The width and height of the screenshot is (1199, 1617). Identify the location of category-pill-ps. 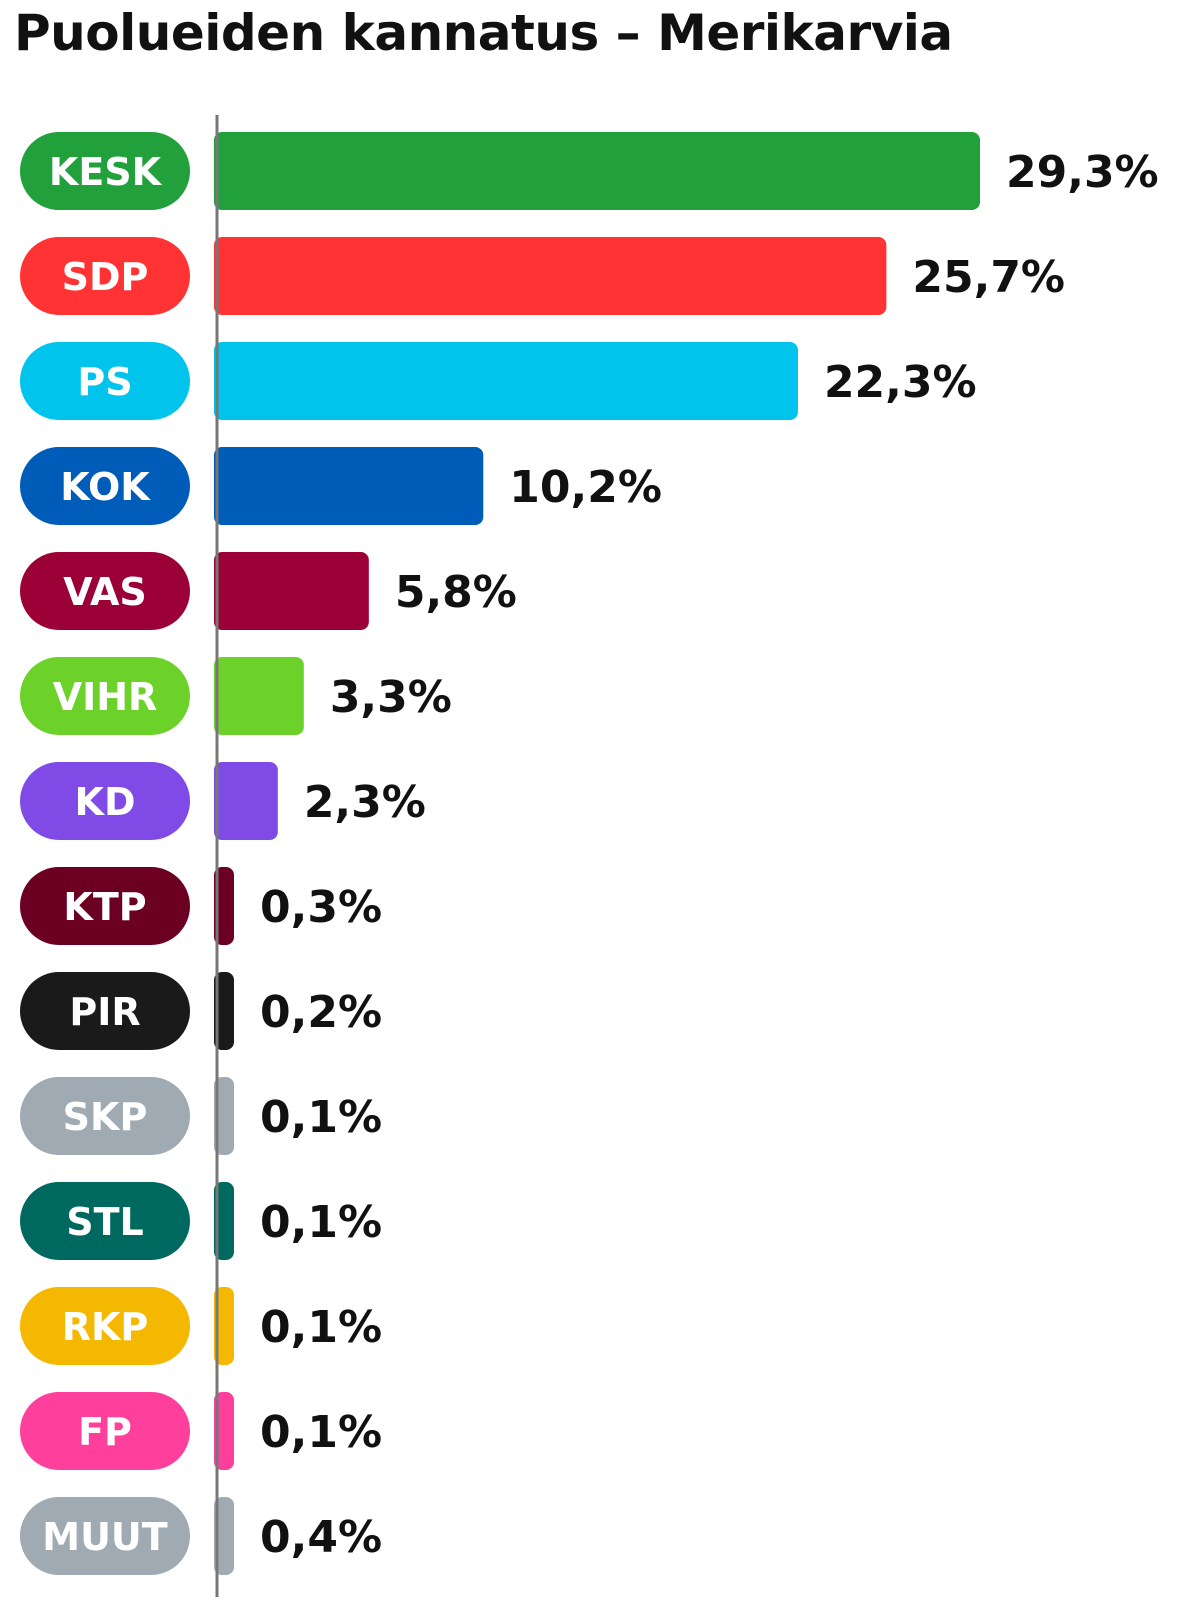
(105, 381).